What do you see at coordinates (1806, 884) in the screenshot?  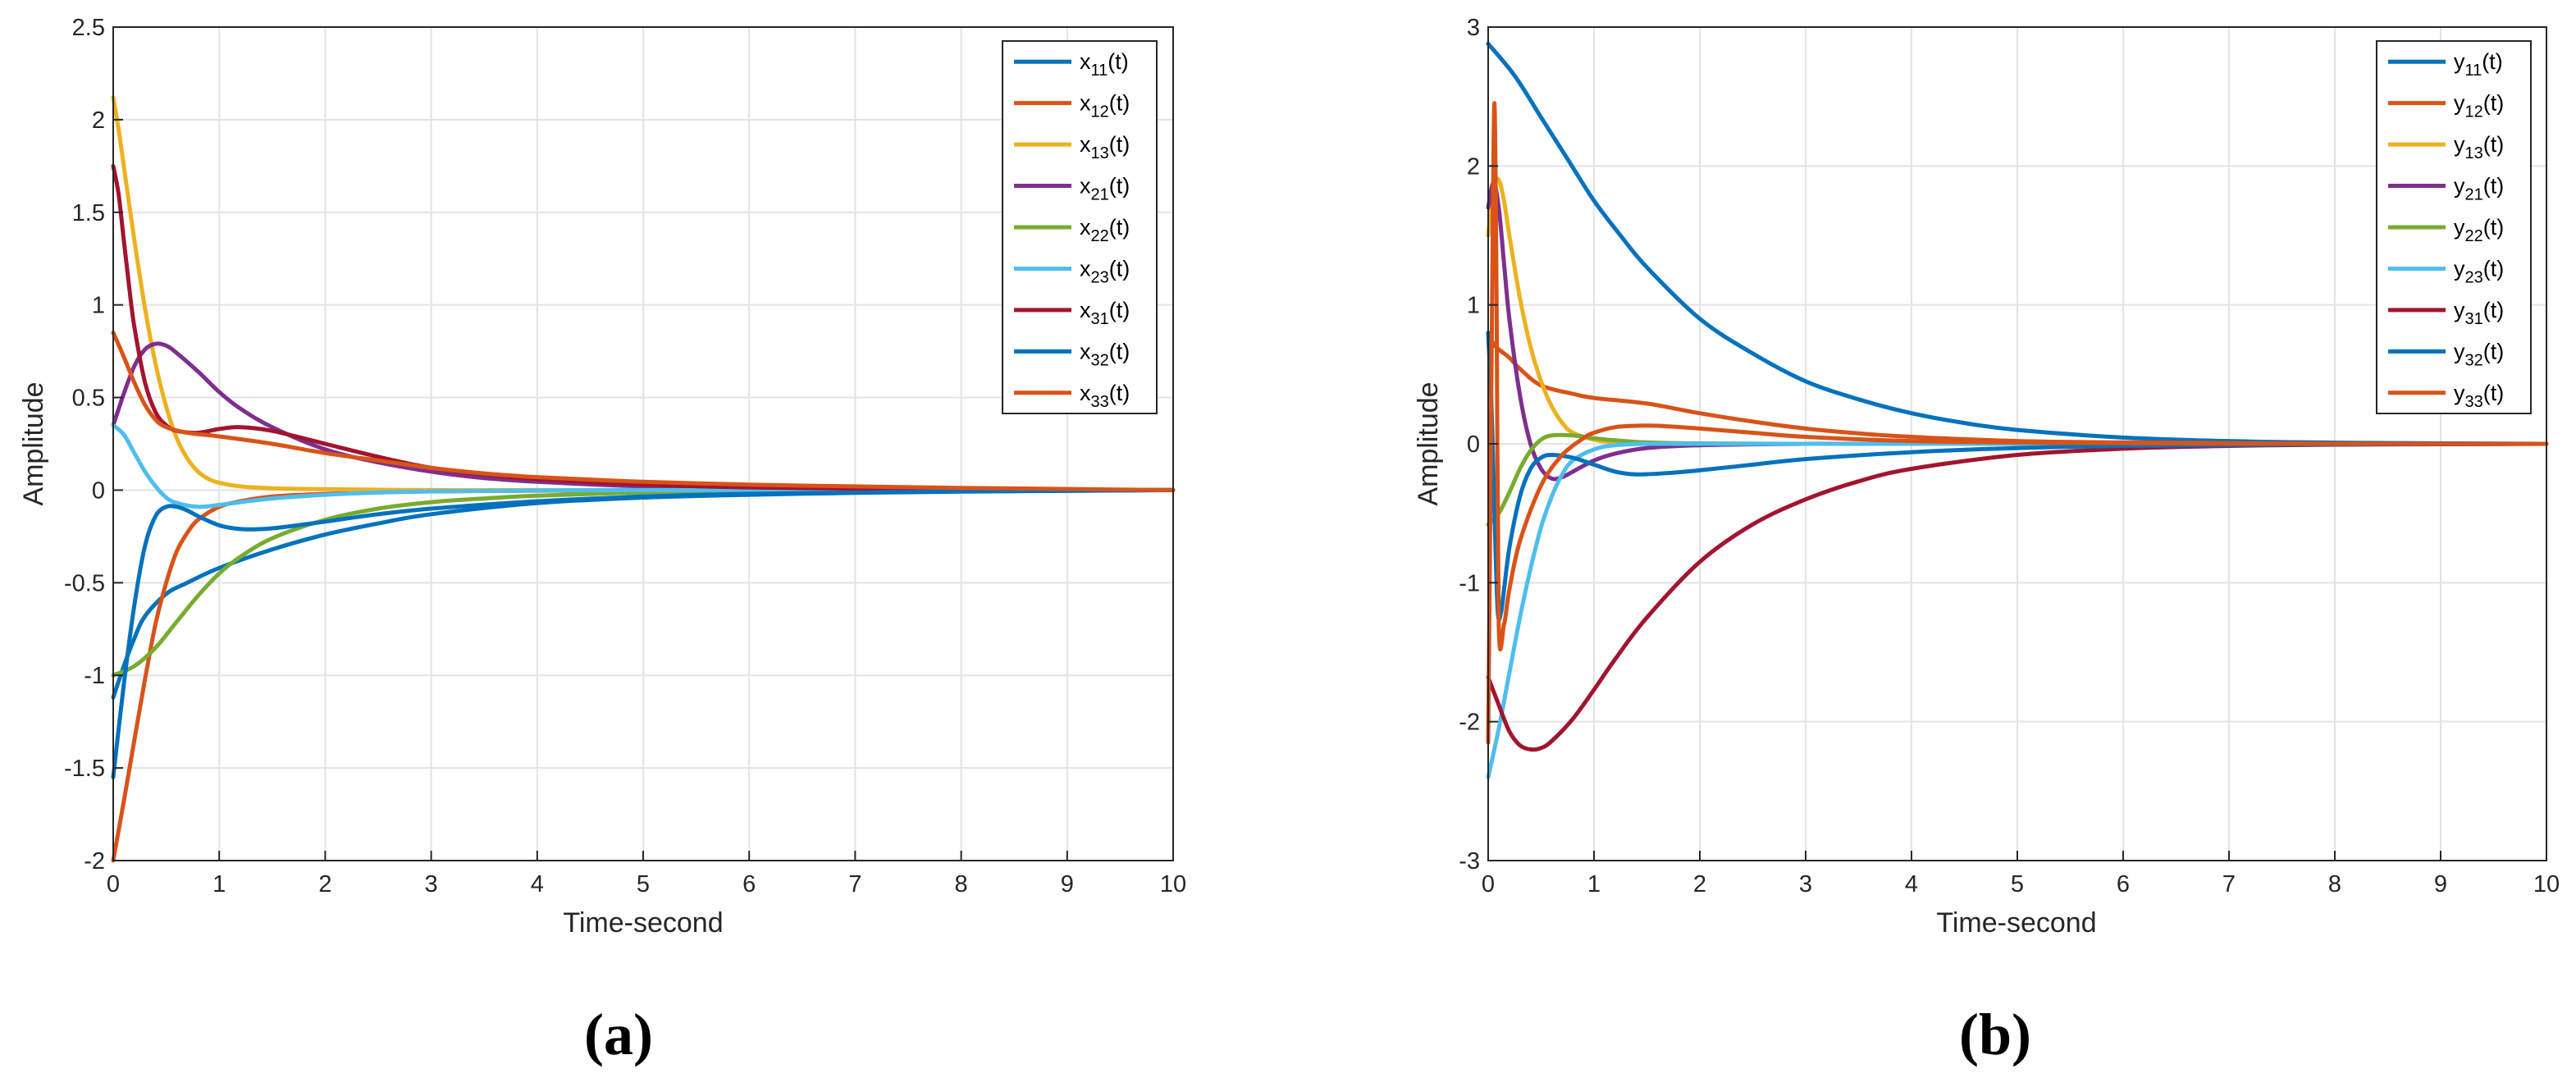 I see `x-tick-label-b: 3` at bounding box center [1806, 884].